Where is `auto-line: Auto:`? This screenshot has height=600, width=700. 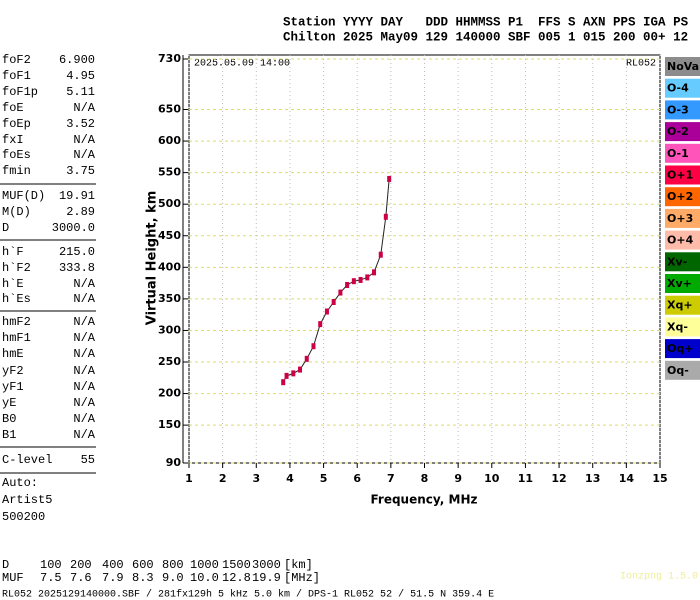 auto-line: Auto: is located at coordinates (20, 483).